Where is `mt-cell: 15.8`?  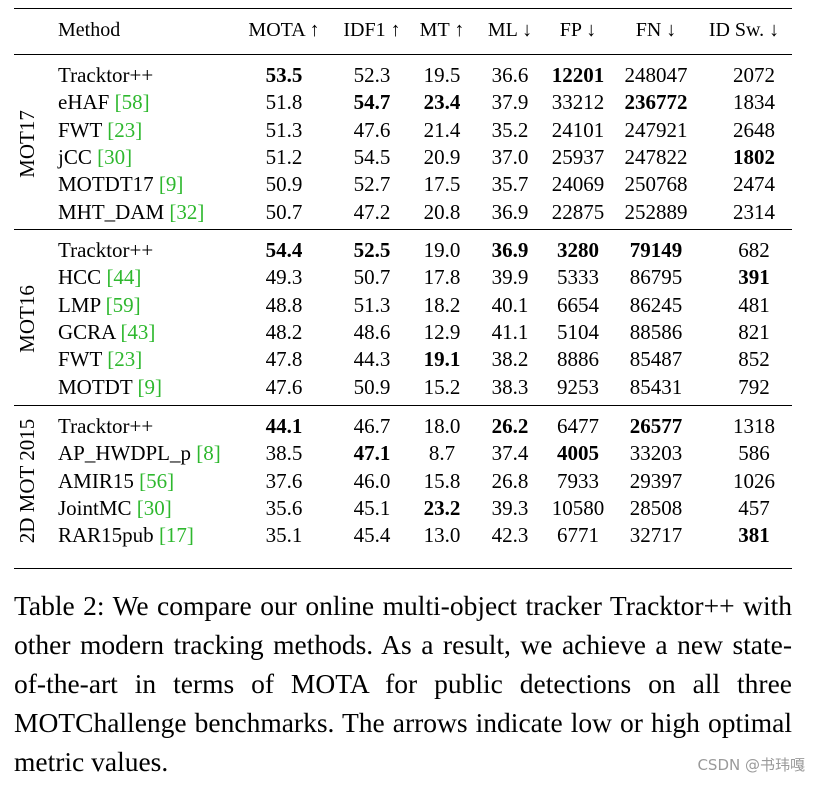
mt-cell: 15.8 is located at coordinates (442, 480).